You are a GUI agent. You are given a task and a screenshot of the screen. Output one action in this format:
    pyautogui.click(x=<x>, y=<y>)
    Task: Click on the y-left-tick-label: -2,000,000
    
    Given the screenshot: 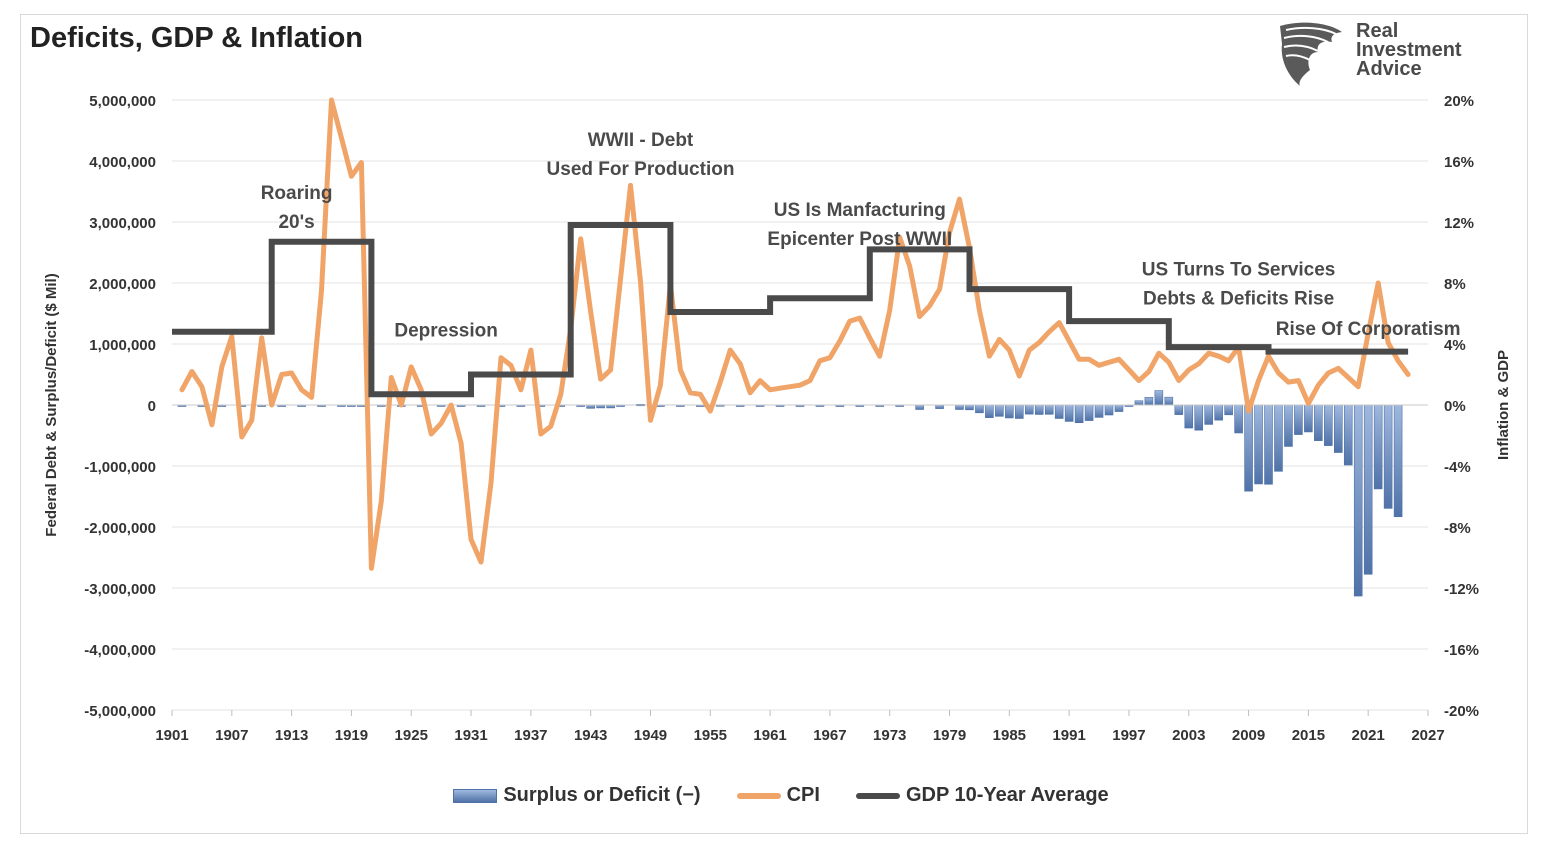 What is the action you would take?
    pyautogui.click(x=120, y=528)
    